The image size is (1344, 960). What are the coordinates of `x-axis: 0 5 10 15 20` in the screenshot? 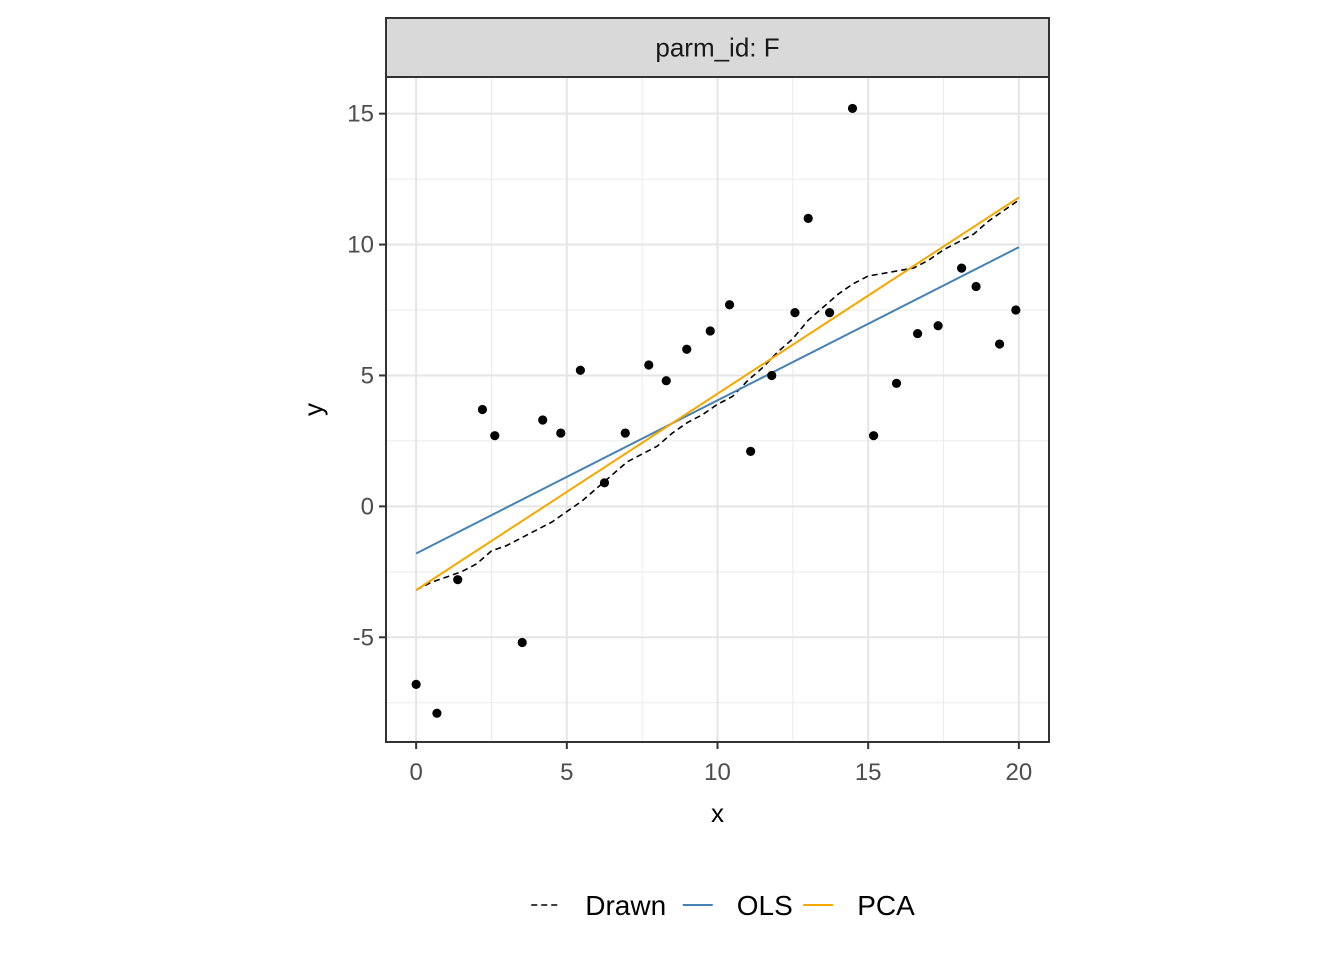 It's located at (720, 764).